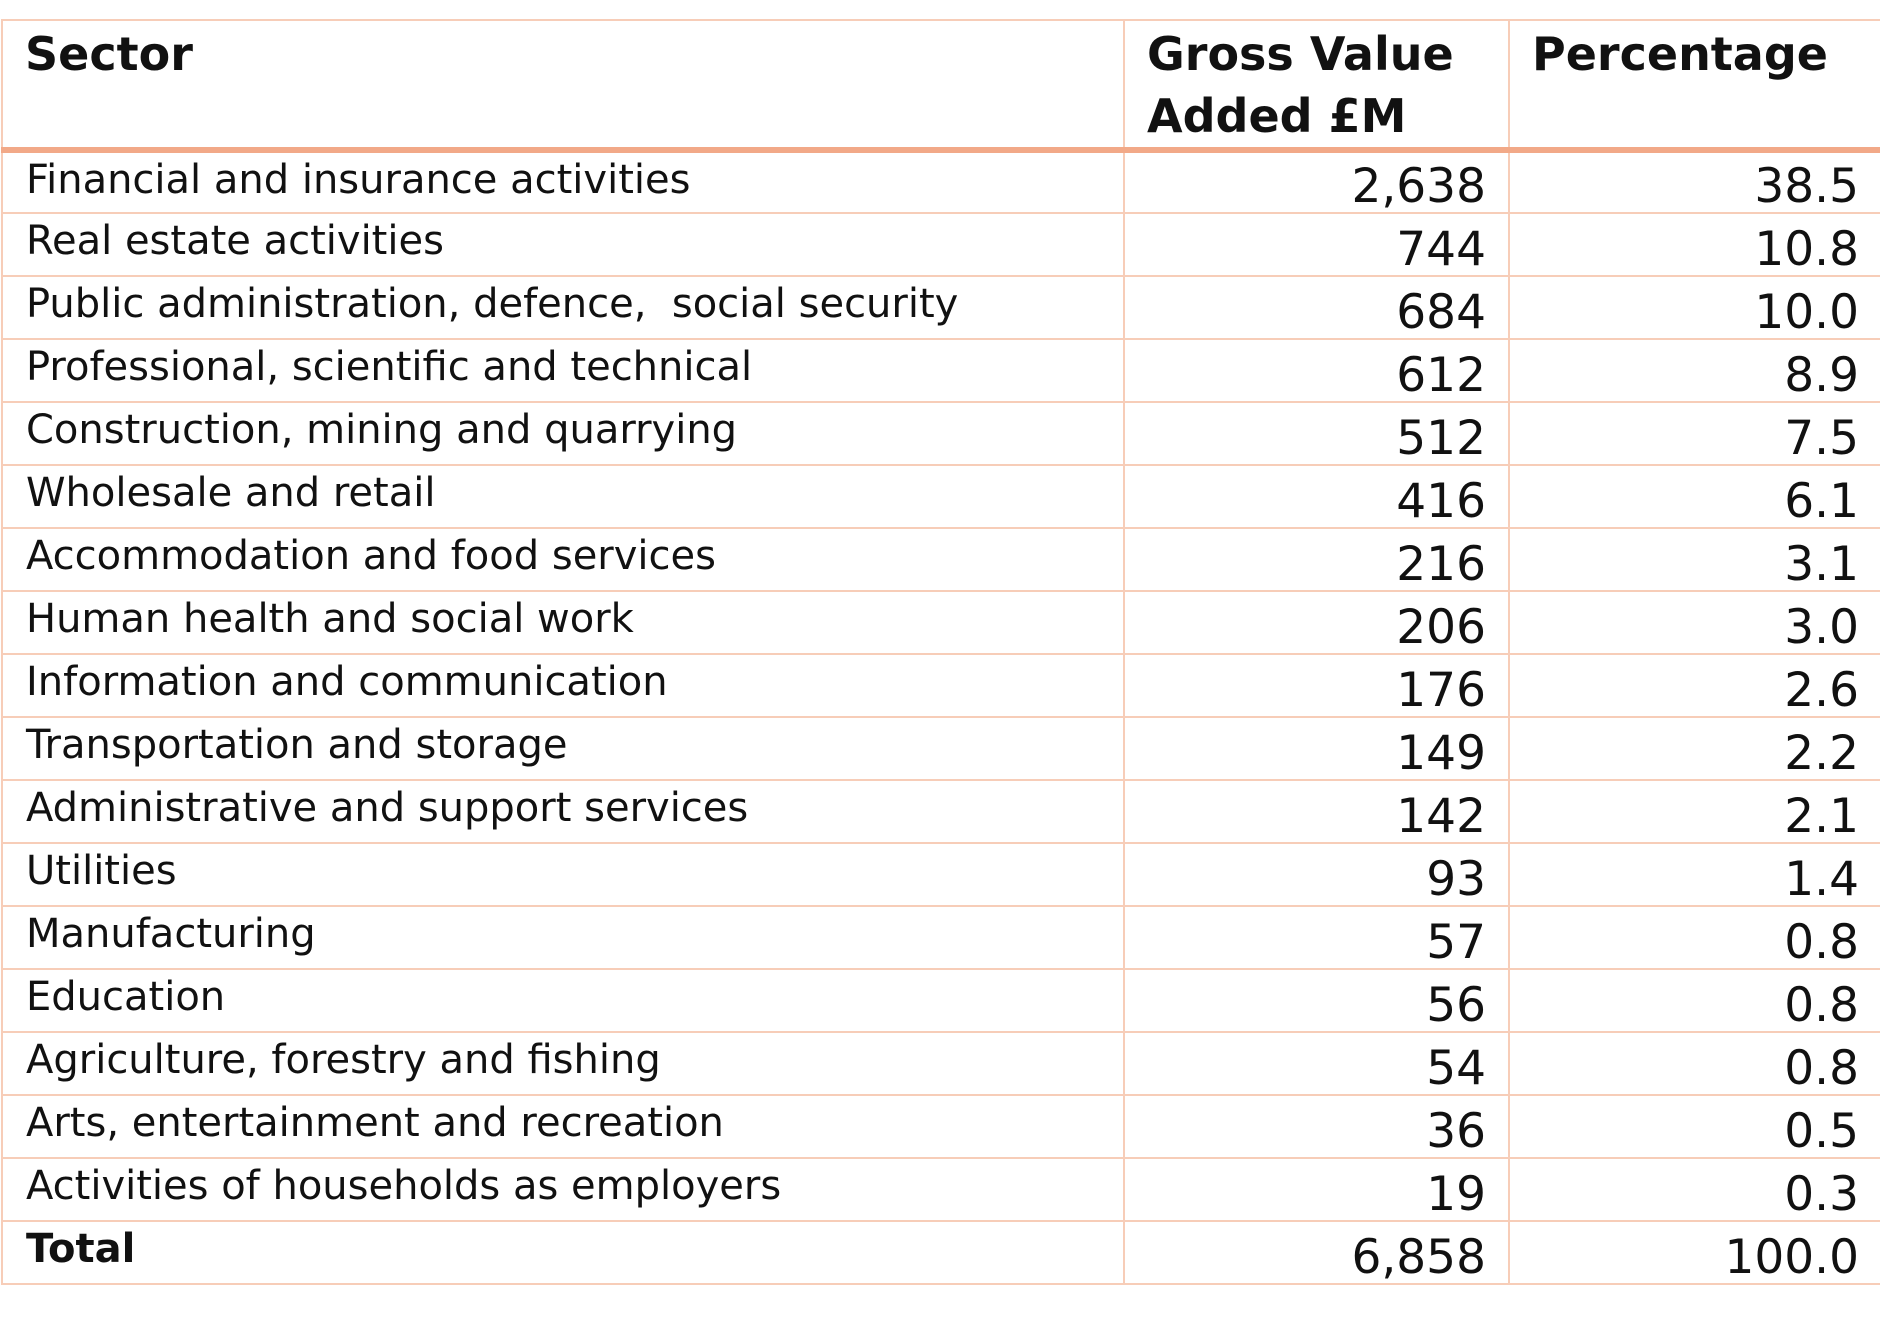 This screenshot has height=1340, width=1880. What do you see at coordinates (563, 1126) in the screenshot?
I see `sector-cell: Arts, entertainment and recreation` at bounding box center [563, 1126].